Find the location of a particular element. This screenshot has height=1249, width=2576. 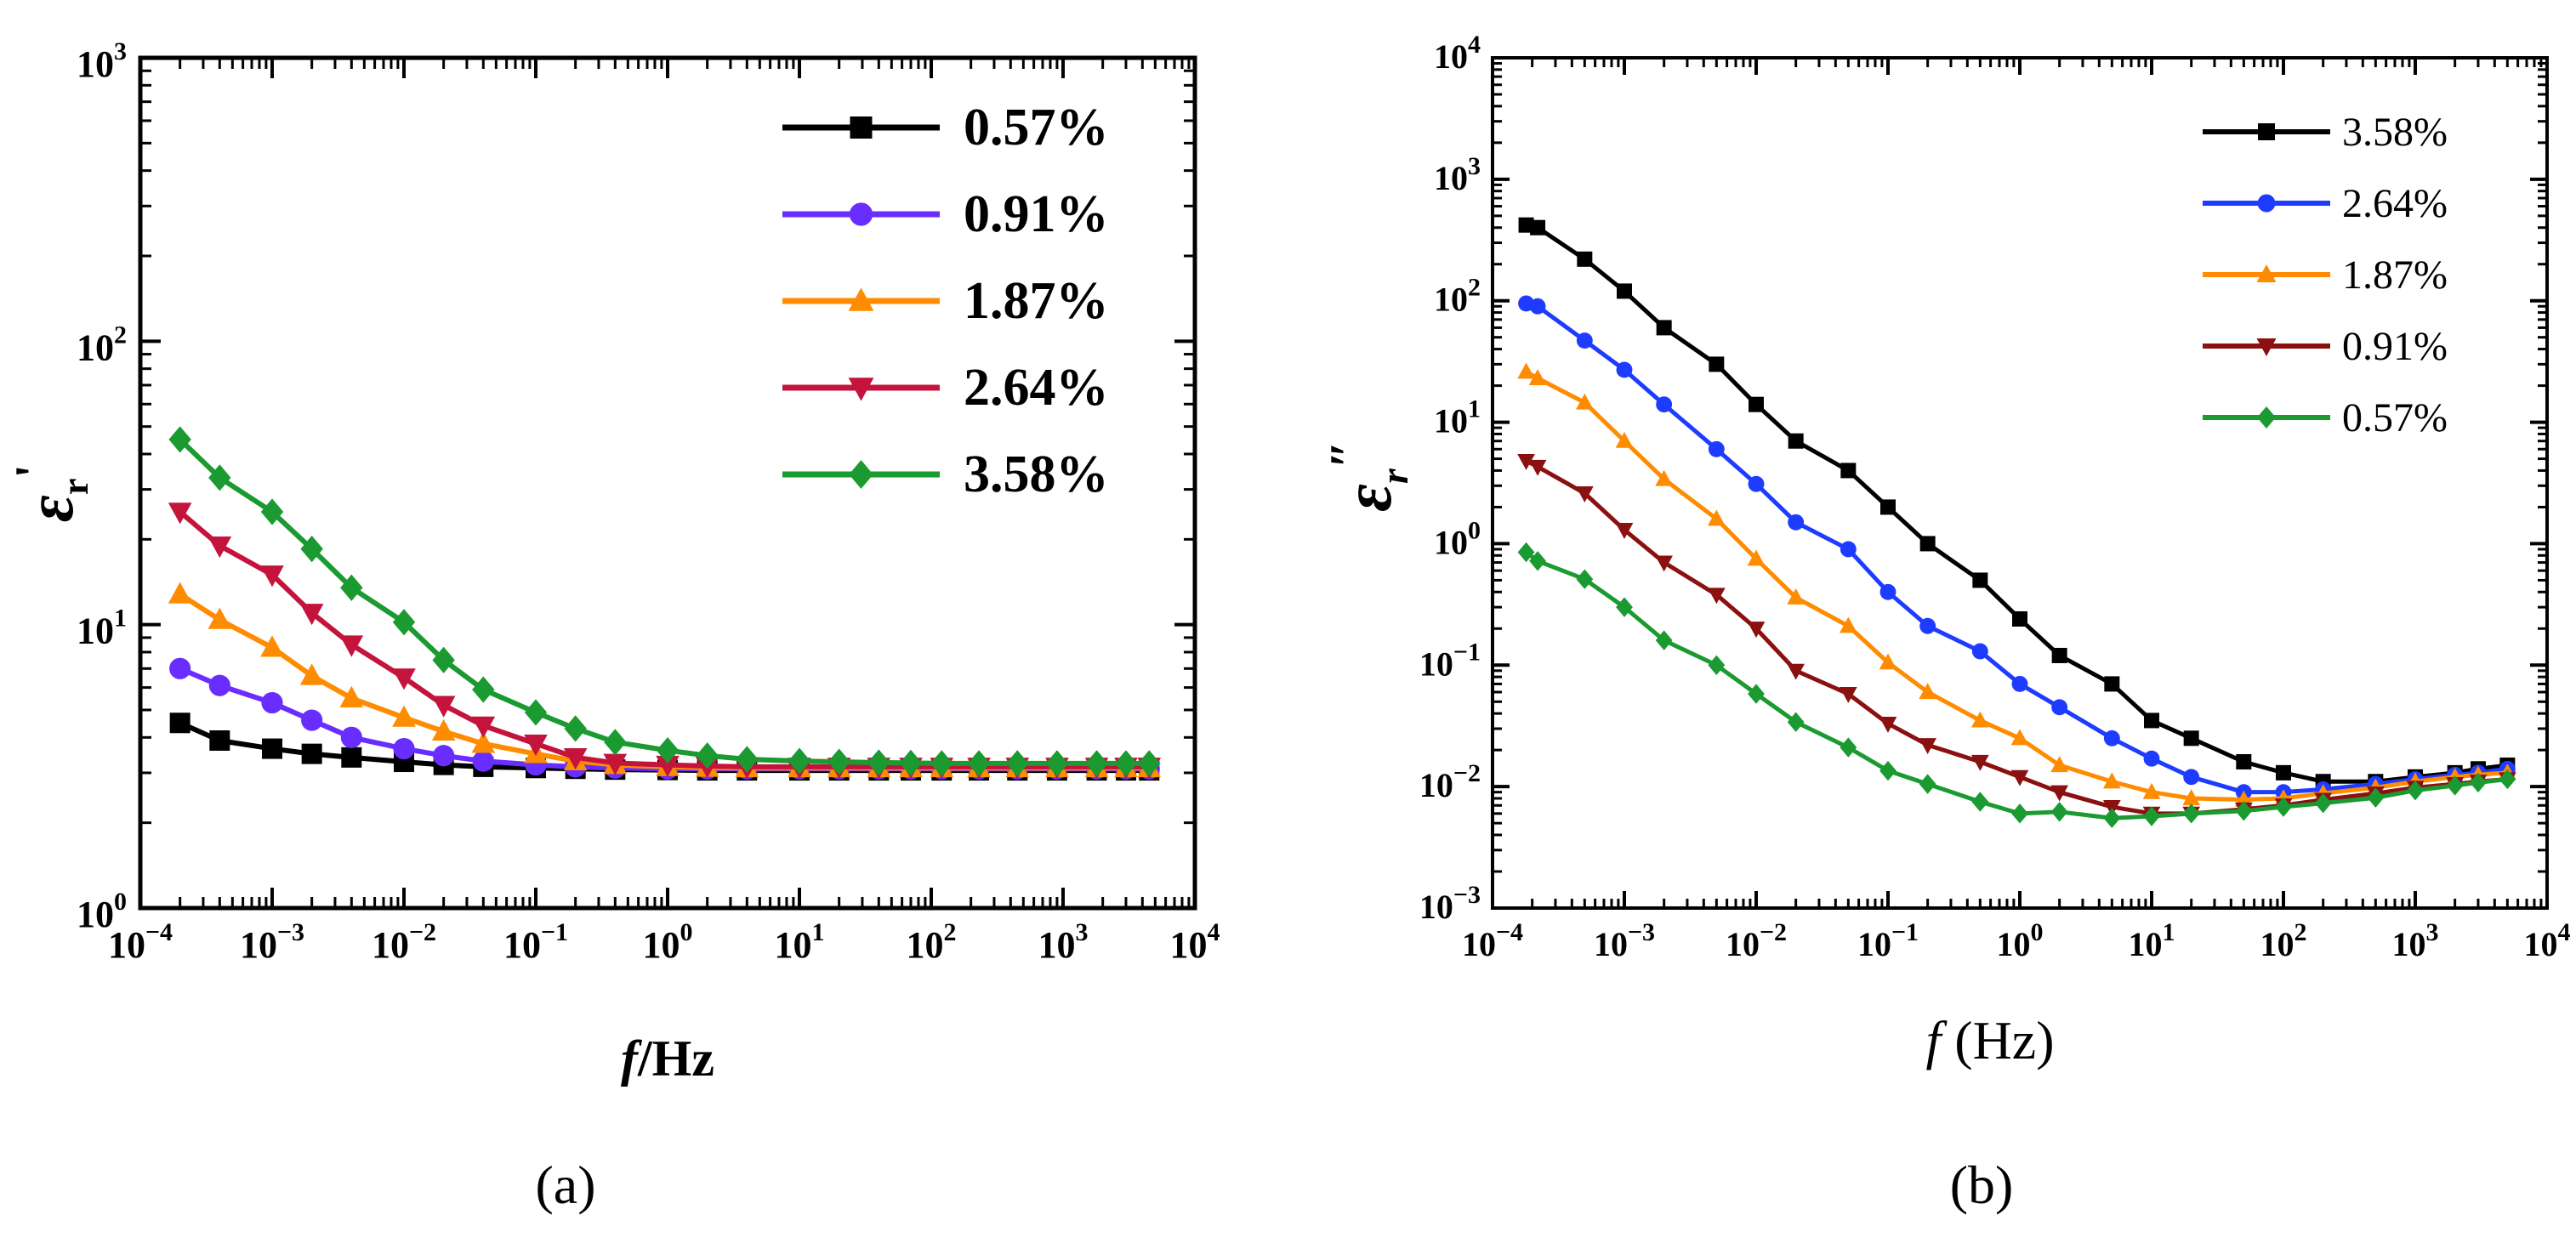

chart-b-xlabel: f (Hz) is located at coordinates (1989, 1040).